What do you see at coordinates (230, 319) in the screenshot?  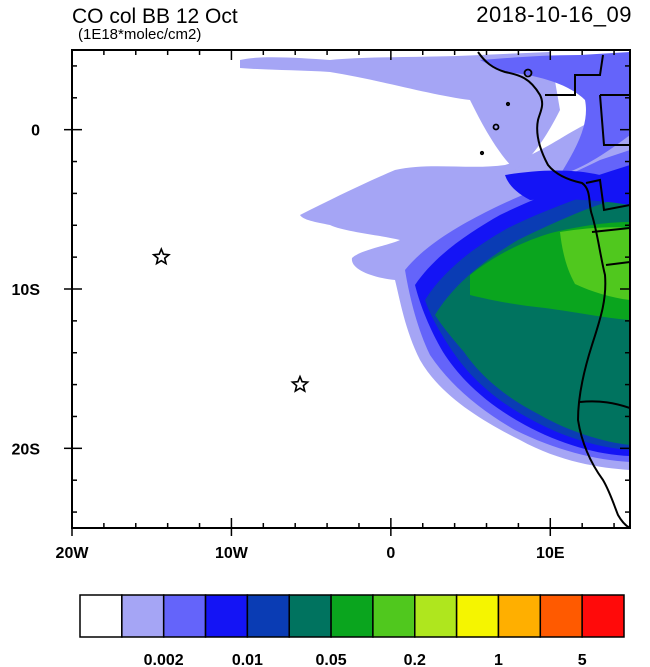 I see `station-markers` at bounding box center [230, 319].